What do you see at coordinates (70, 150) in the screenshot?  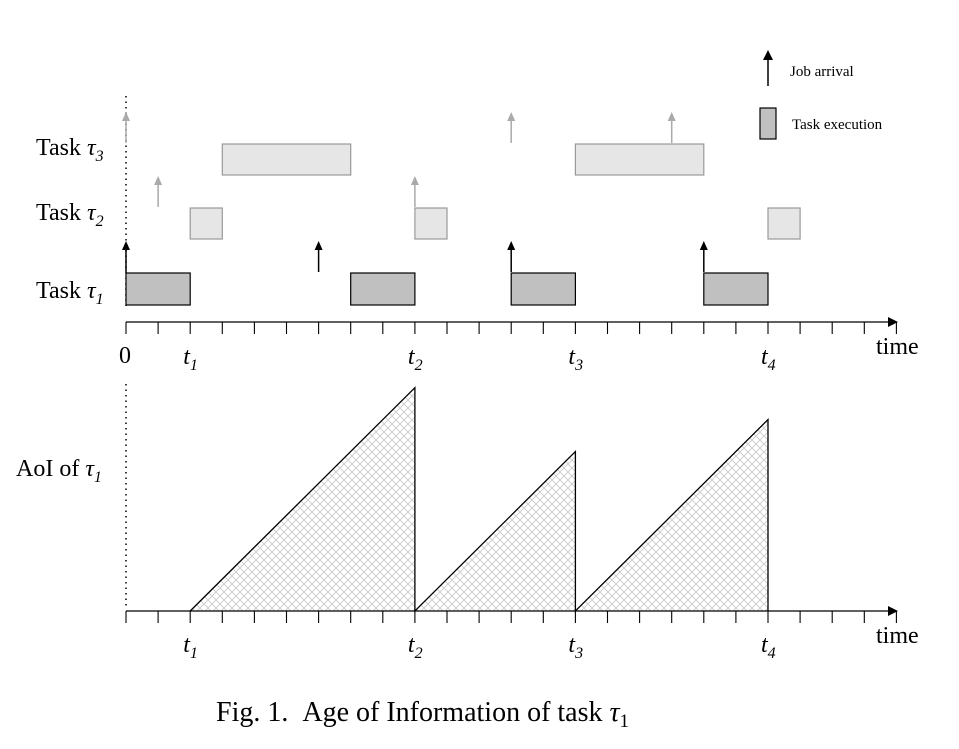 I see `task-label-tau3: Task τ3` at bounding box center [70, 150].